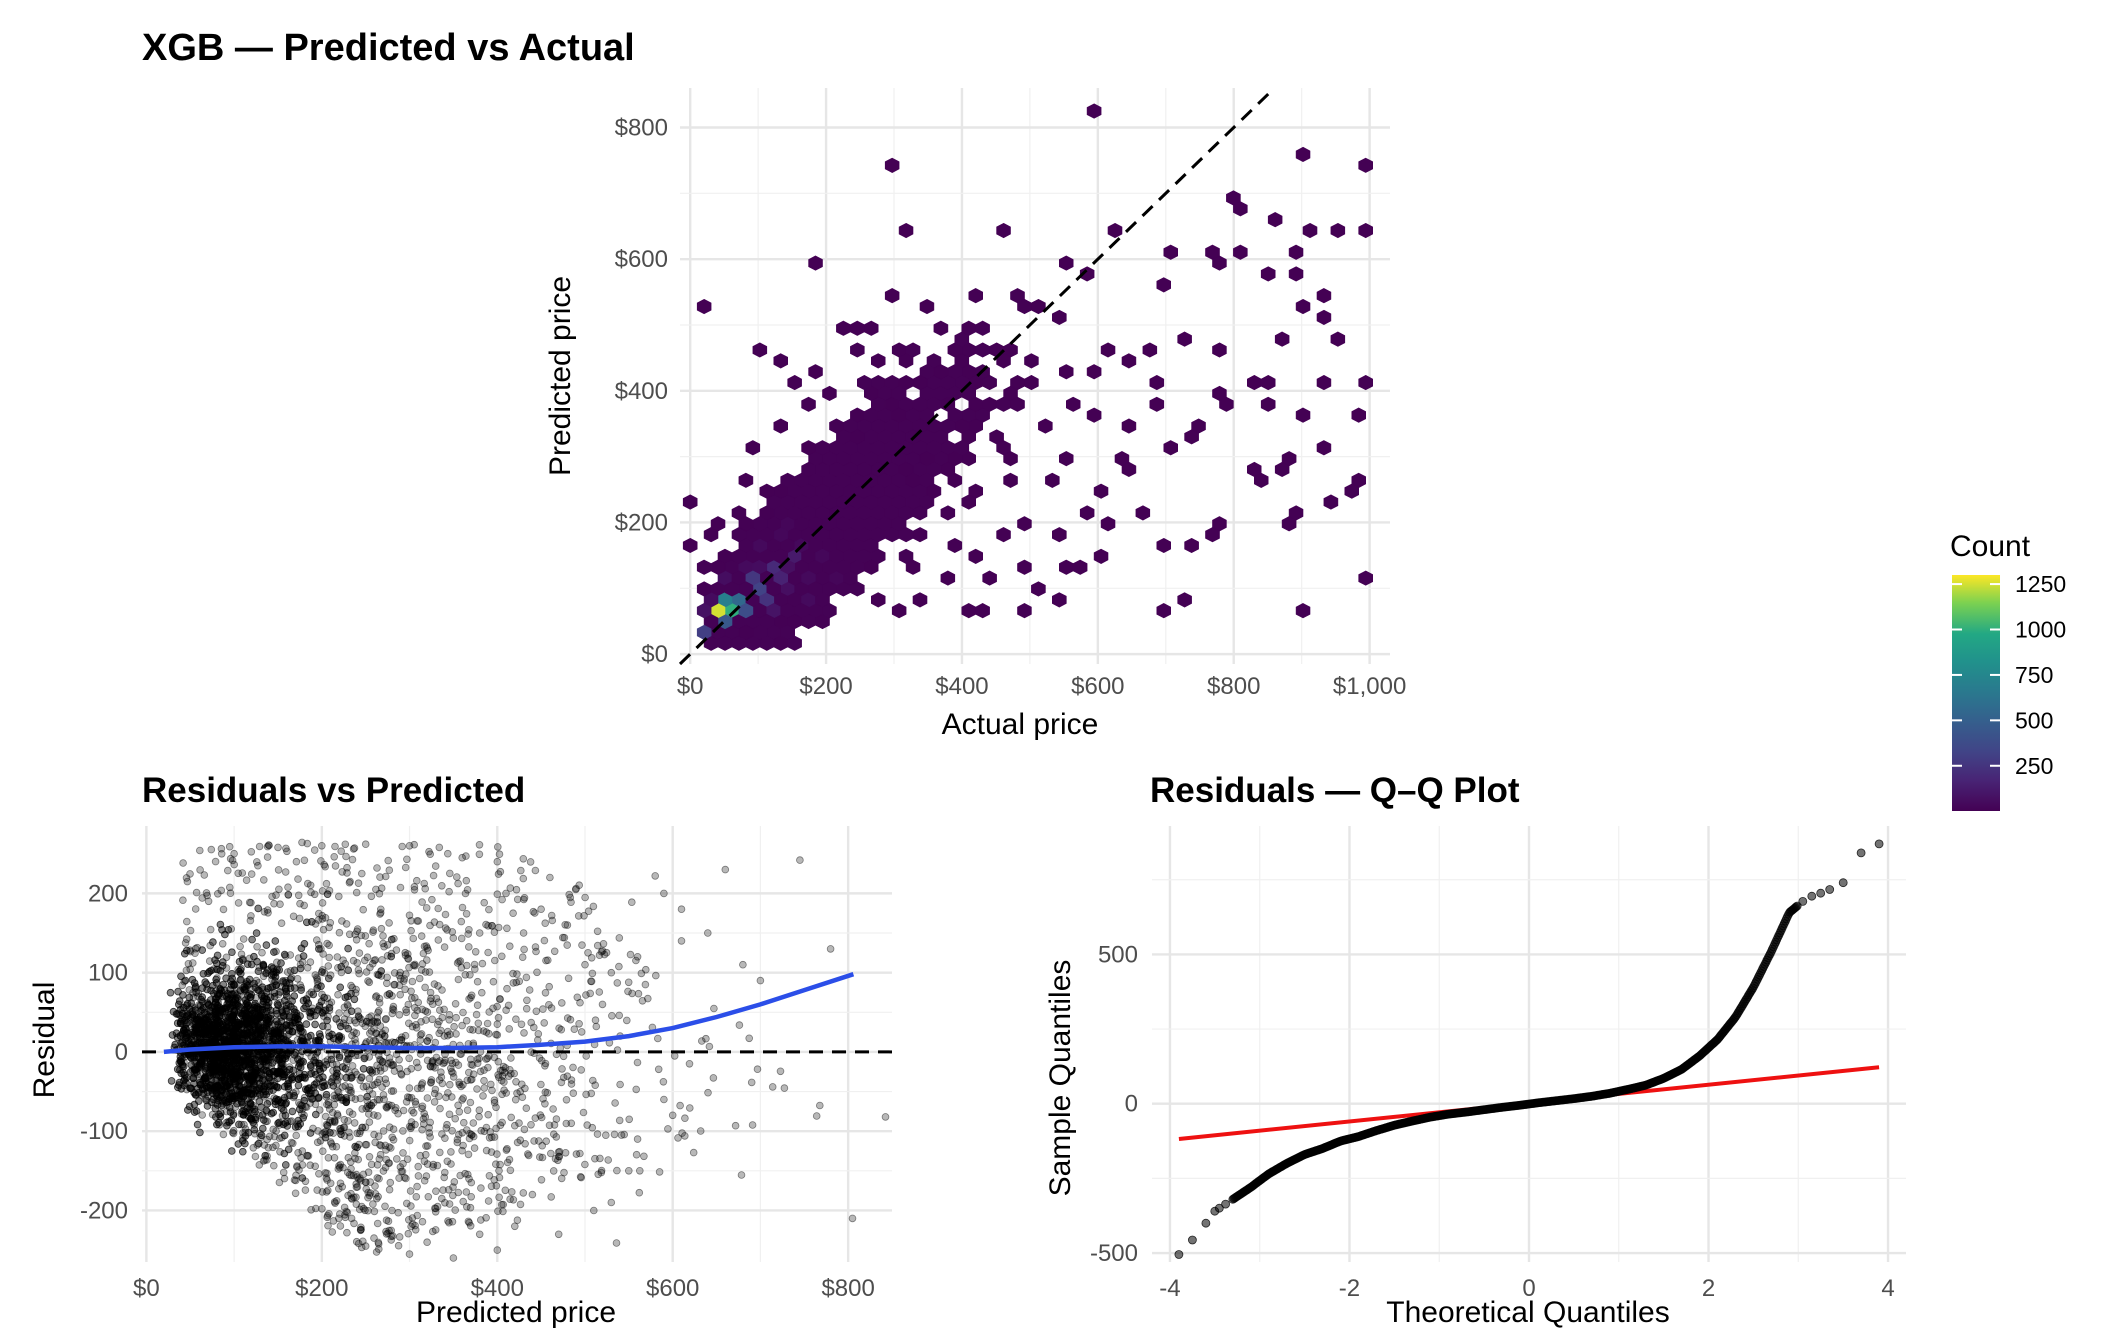  Describe the element at coordinates (2034, 720) in the screenshot. I see `legend-tick-label: 500` at that location.